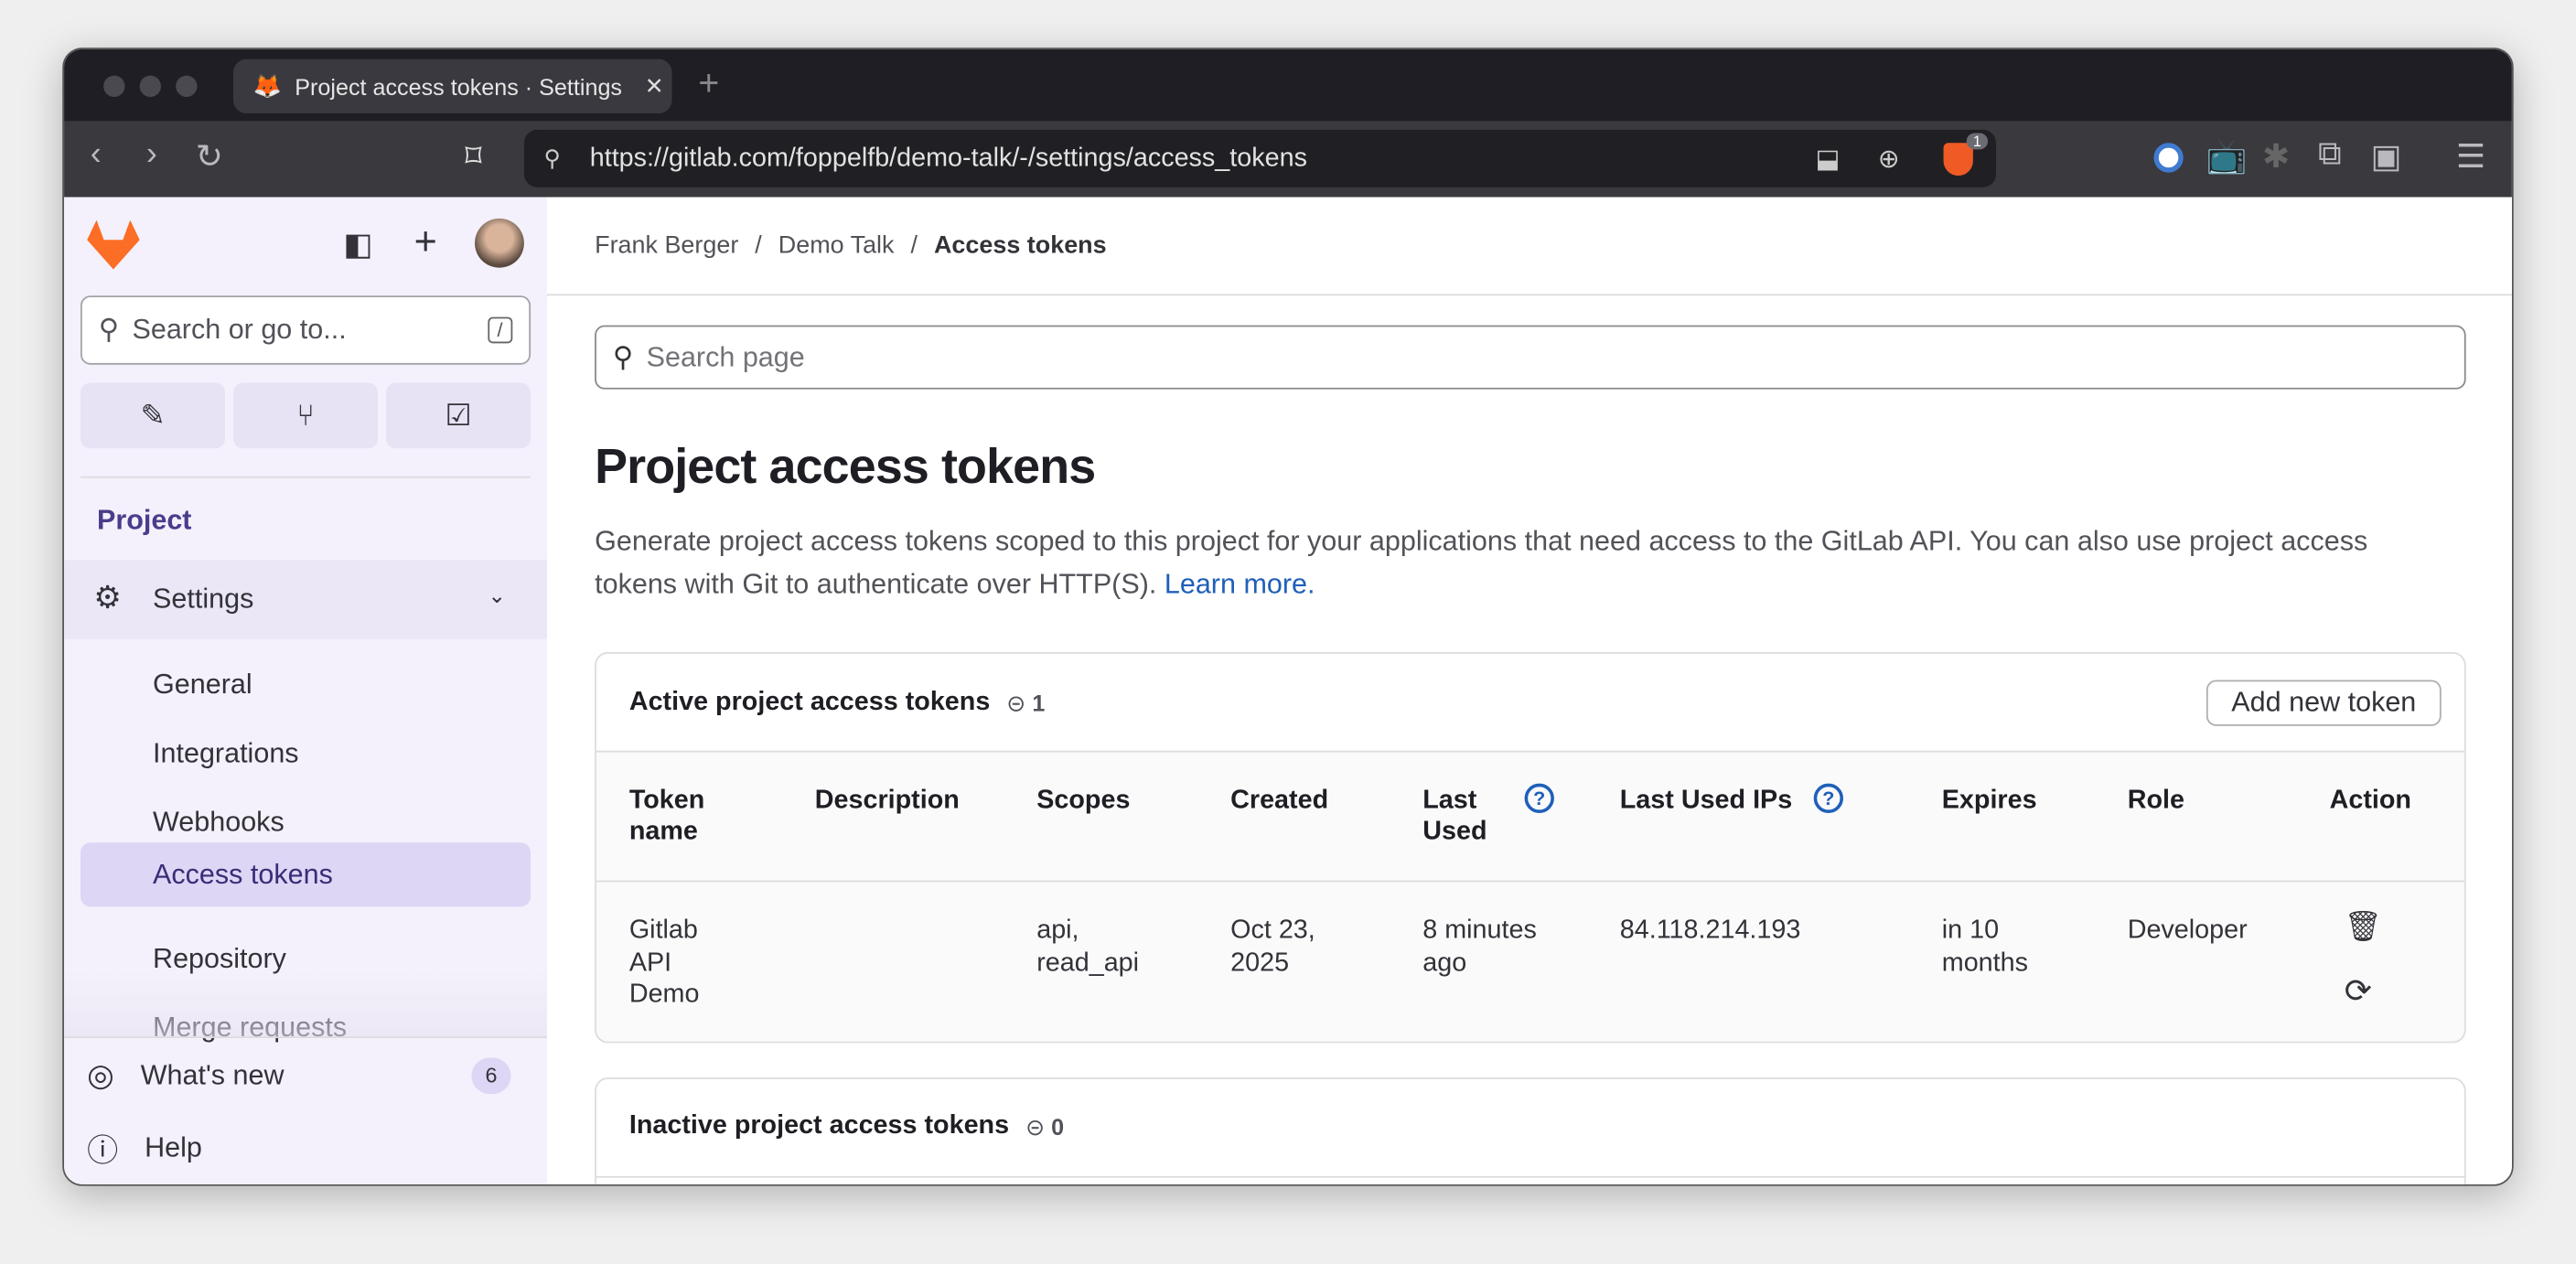 Image resolution: width=2576 pixels, height=1264 pixels. What do you see at coordinates (845, 468) in the screenshot?
I see `page-title: Project access tokens` at bounding box center [845, 468].